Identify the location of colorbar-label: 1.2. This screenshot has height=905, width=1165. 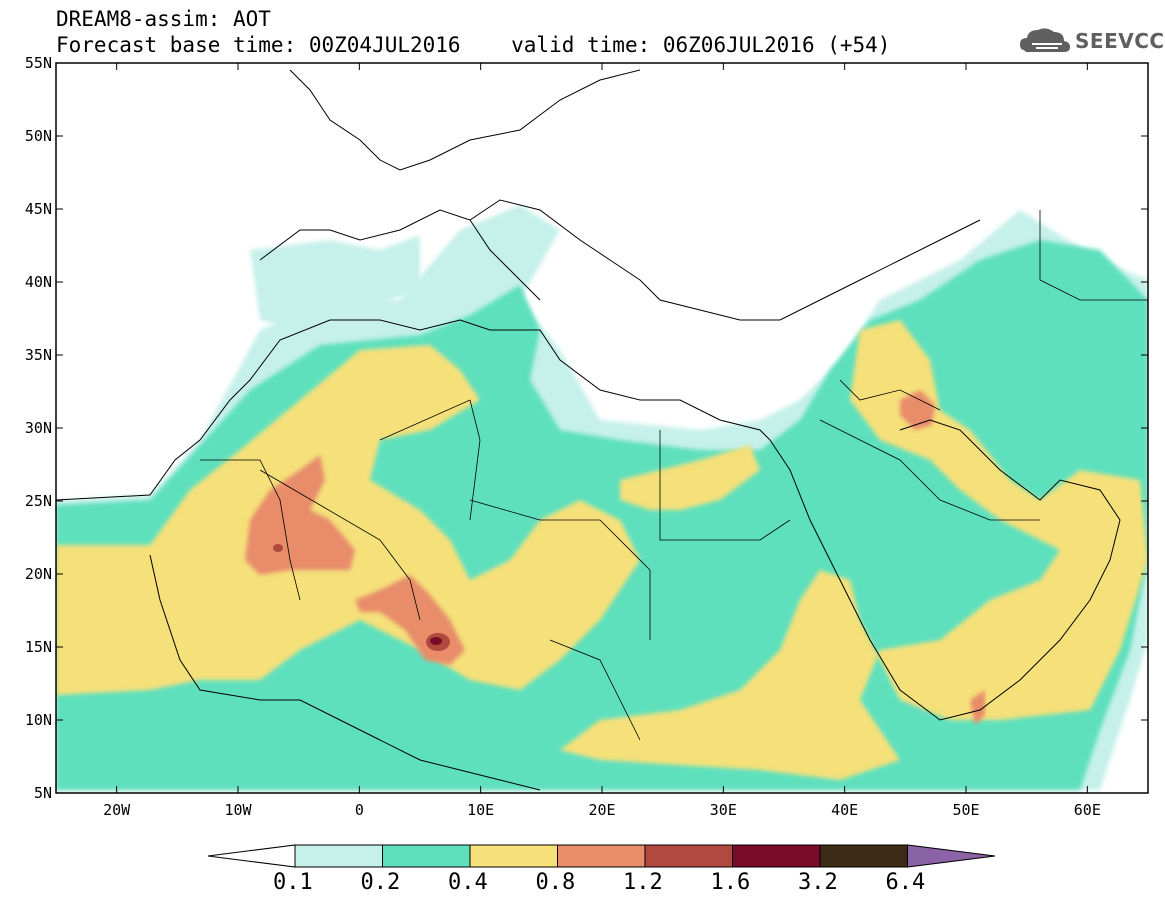
(643, 882).